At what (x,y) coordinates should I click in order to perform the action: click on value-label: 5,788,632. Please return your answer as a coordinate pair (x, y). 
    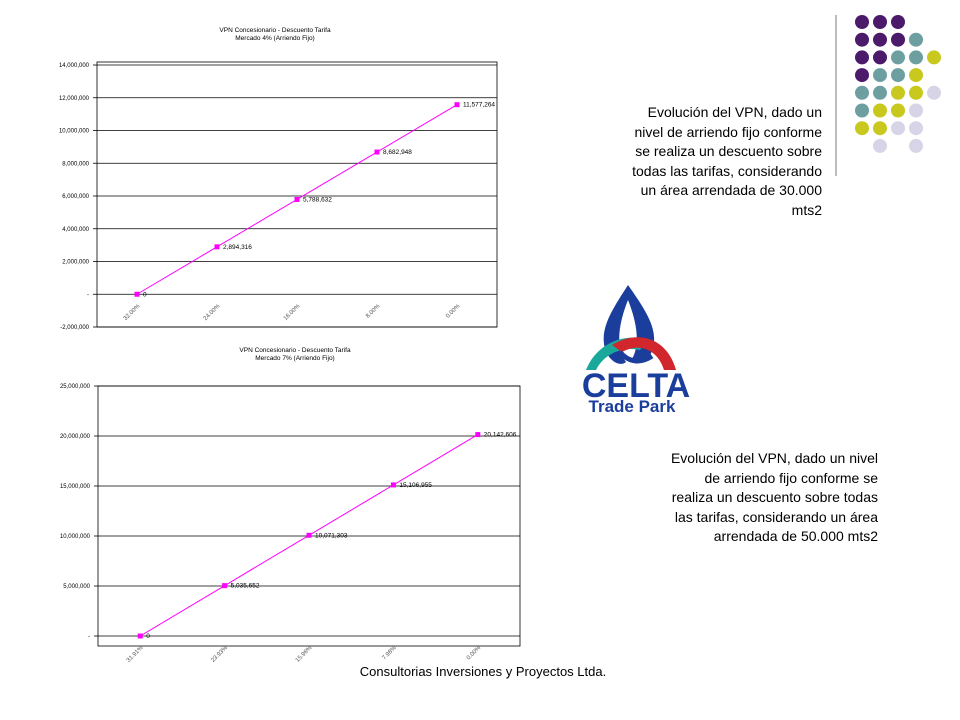
    Looking at the image, I should click on (317, 199).